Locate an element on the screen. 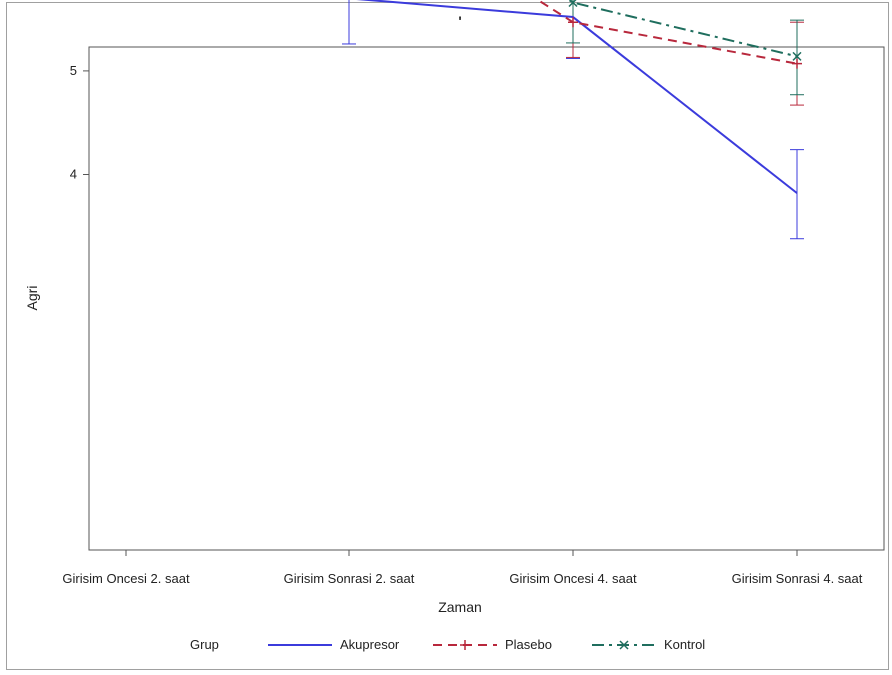 The image size is (892, 675). y-tick-label: 4 is located at coordinates (73, 174).